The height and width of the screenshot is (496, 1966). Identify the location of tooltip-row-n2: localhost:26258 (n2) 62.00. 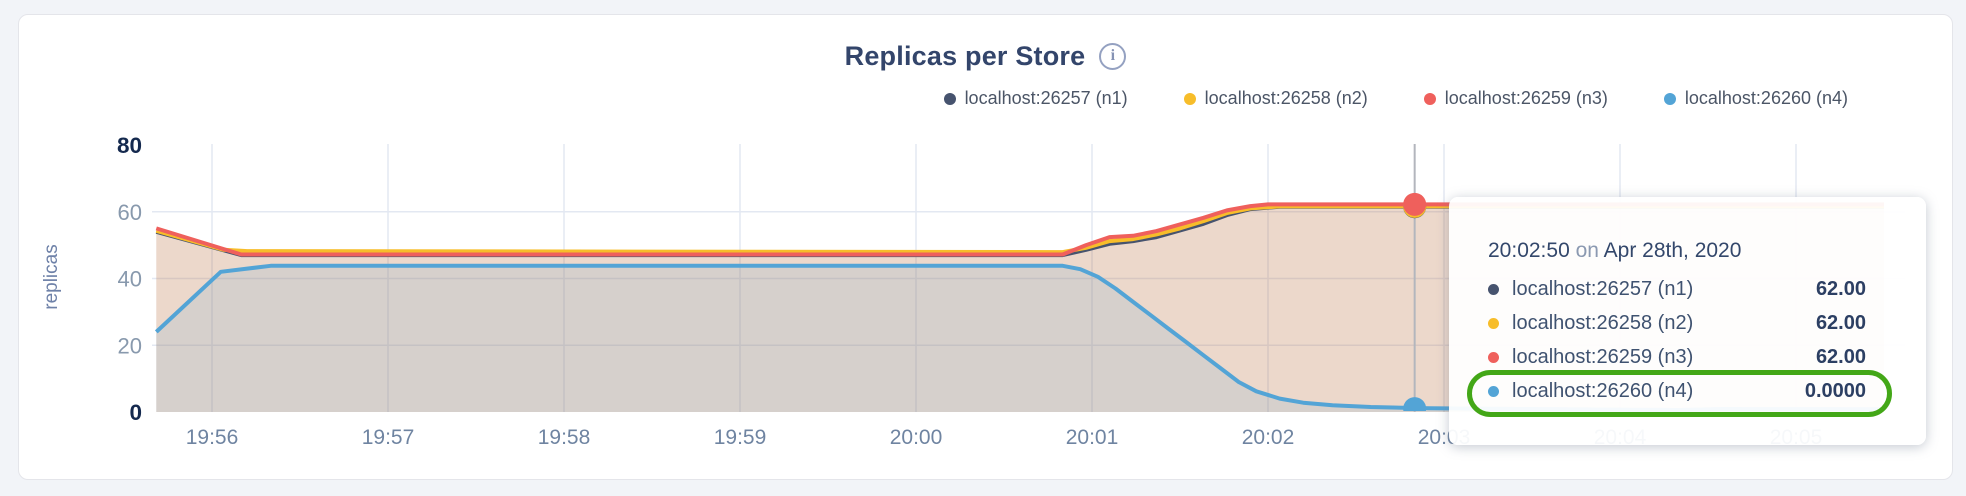
(1677, 323).